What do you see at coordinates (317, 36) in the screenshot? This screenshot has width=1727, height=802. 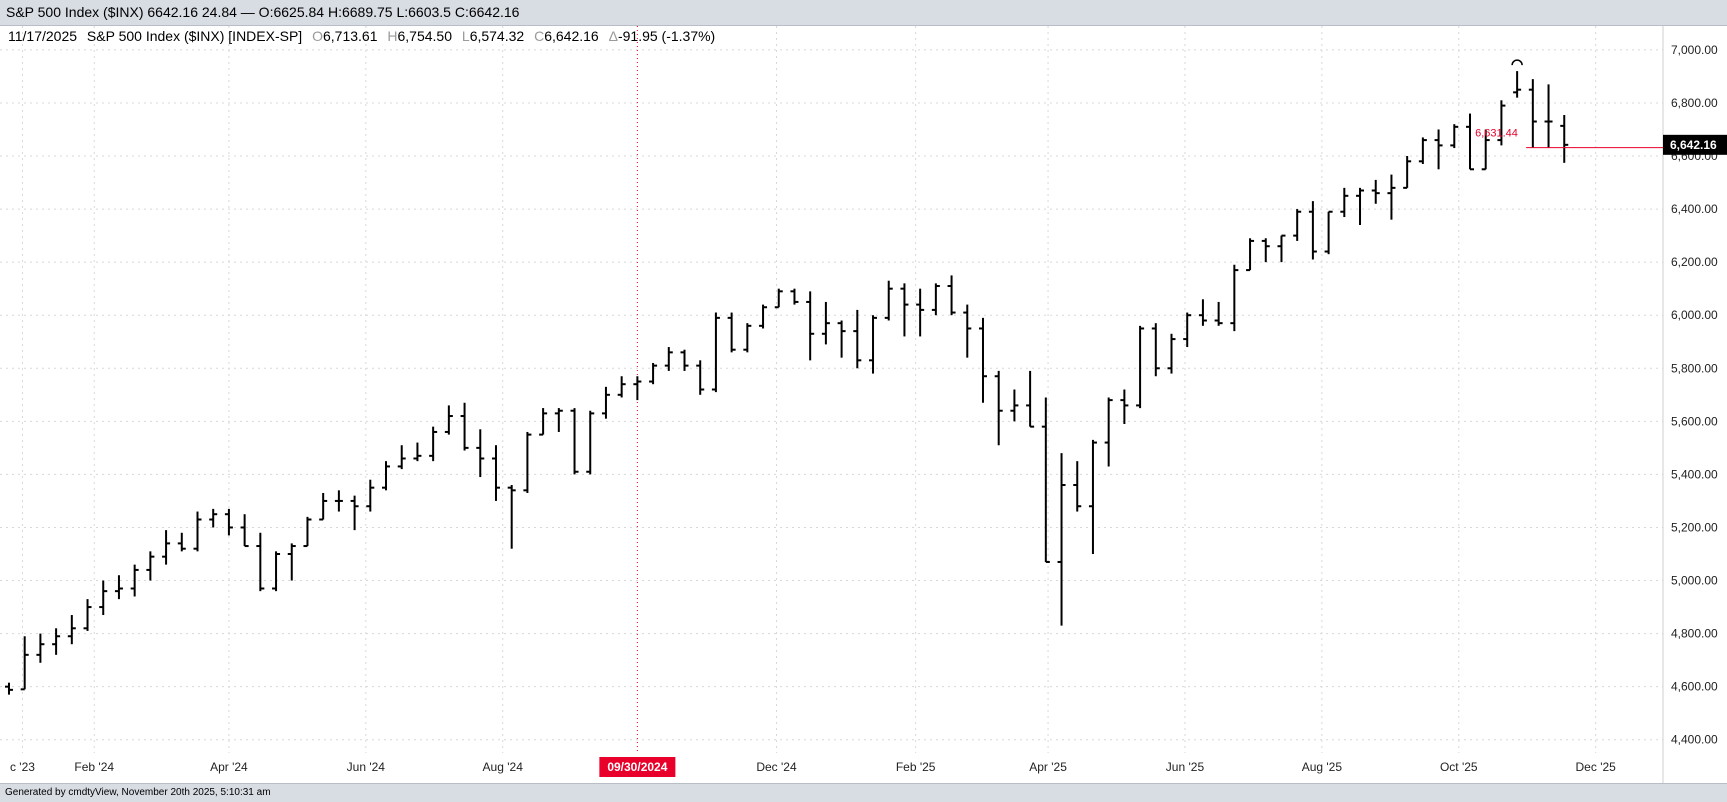 I see `header-open-label: O` at bounding box center [317, 36].